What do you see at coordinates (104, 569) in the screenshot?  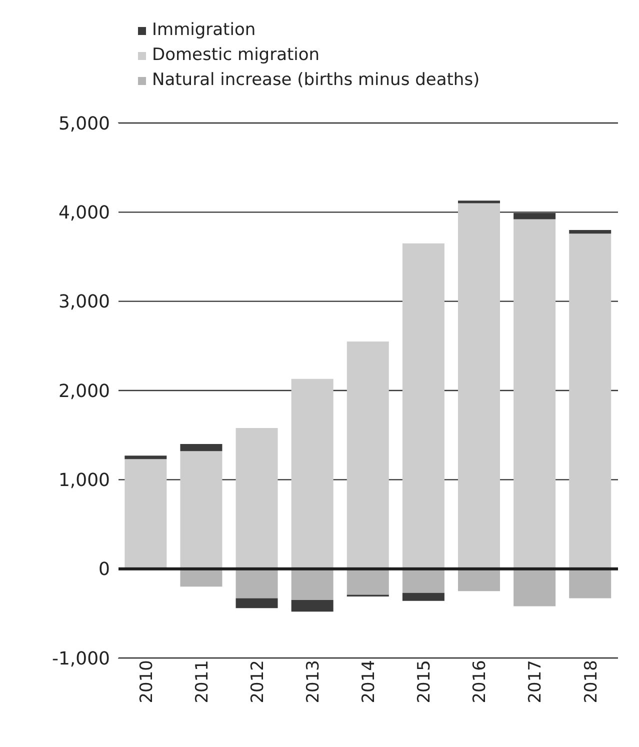 I see `y-tick-label: 0` at bounding box center [104, 569].